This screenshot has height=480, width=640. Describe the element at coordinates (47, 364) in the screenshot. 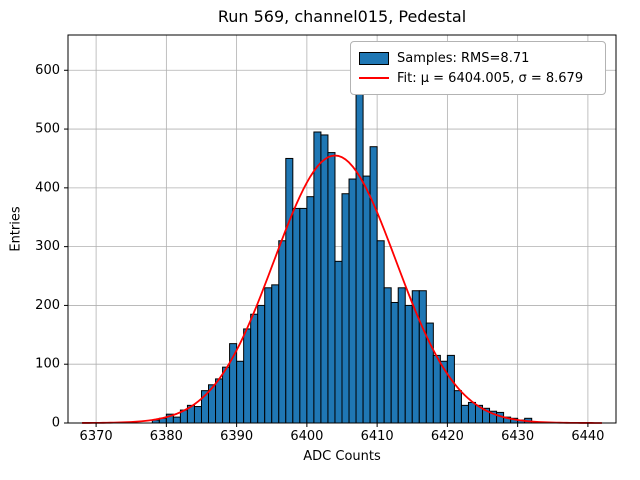

I see `y-tick-label: 100` at that location.